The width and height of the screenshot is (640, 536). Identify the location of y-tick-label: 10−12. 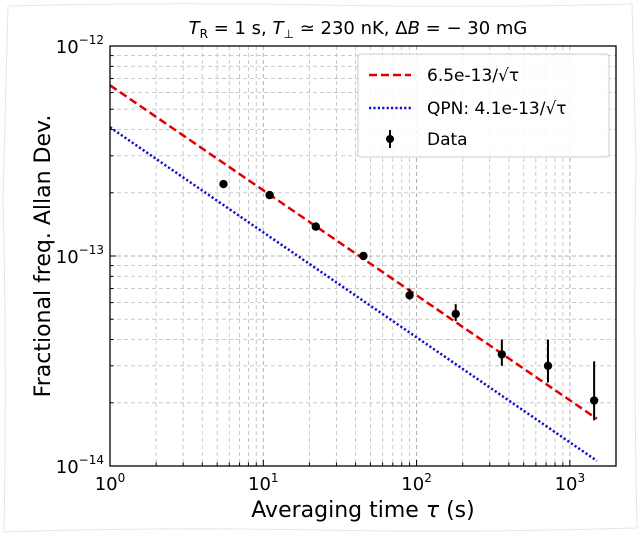
(80, 45).